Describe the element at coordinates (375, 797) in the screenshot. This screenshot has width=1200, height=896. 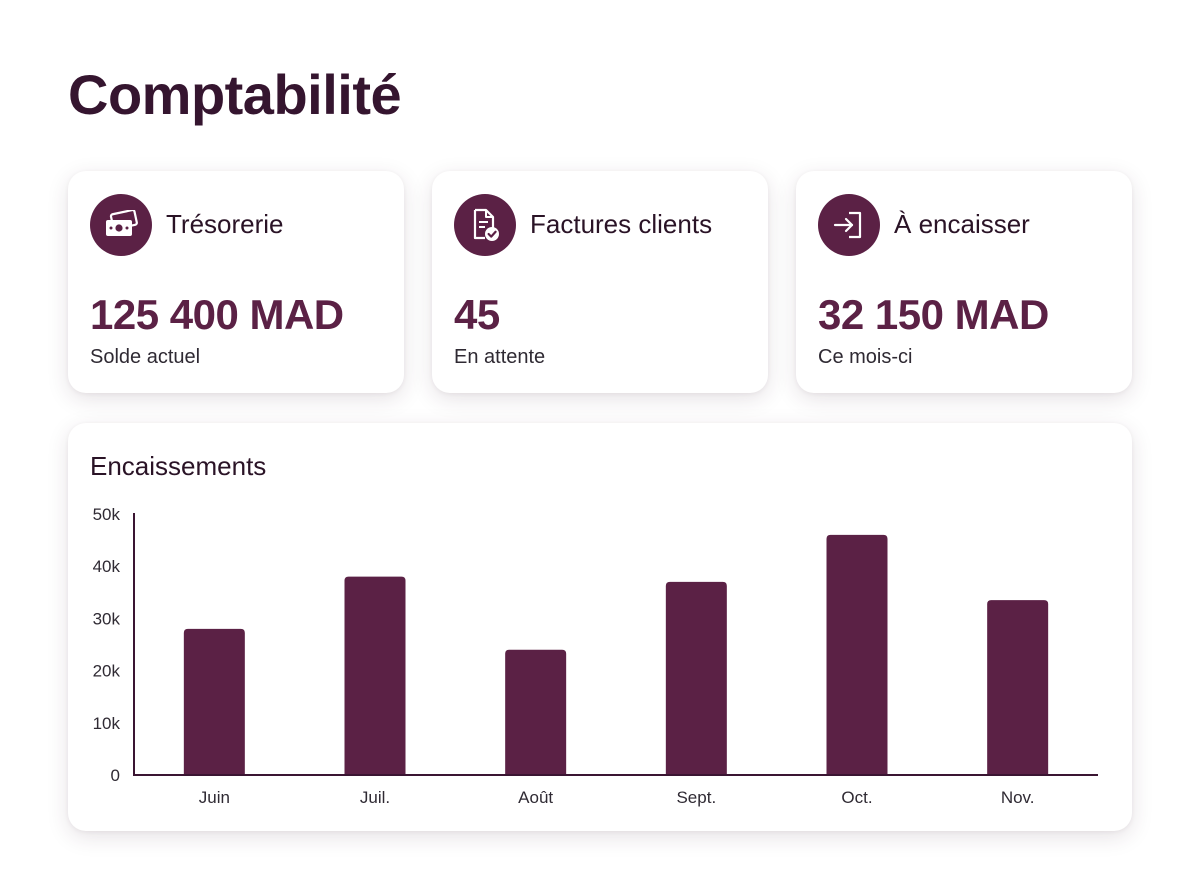
I see `x-tick-label: Juil.` at that location.